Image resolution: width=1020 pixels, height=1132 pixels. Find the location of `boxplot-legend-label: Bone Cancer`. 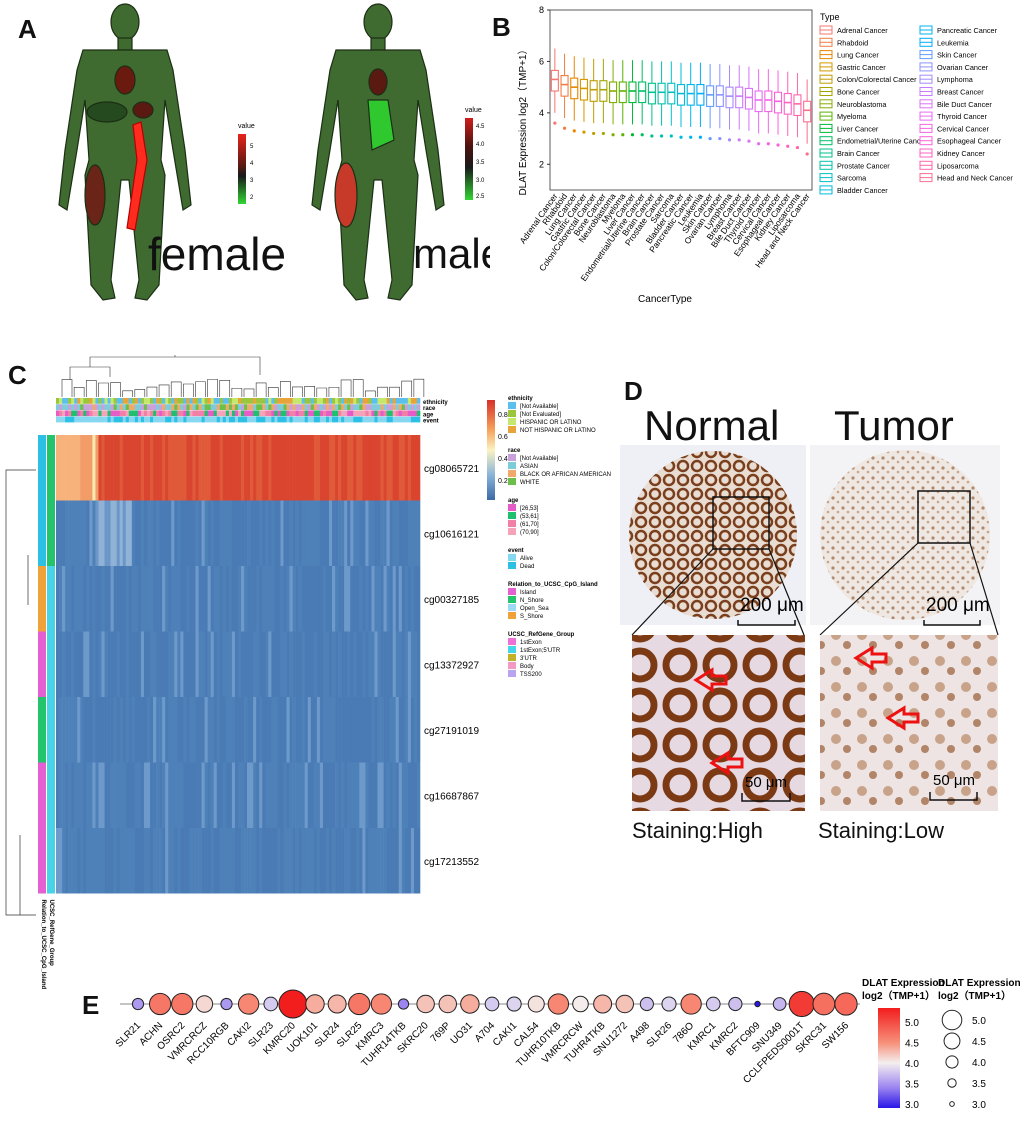

boxplot-legend-label: Bone Cancer is located at coordinates (858, 92).